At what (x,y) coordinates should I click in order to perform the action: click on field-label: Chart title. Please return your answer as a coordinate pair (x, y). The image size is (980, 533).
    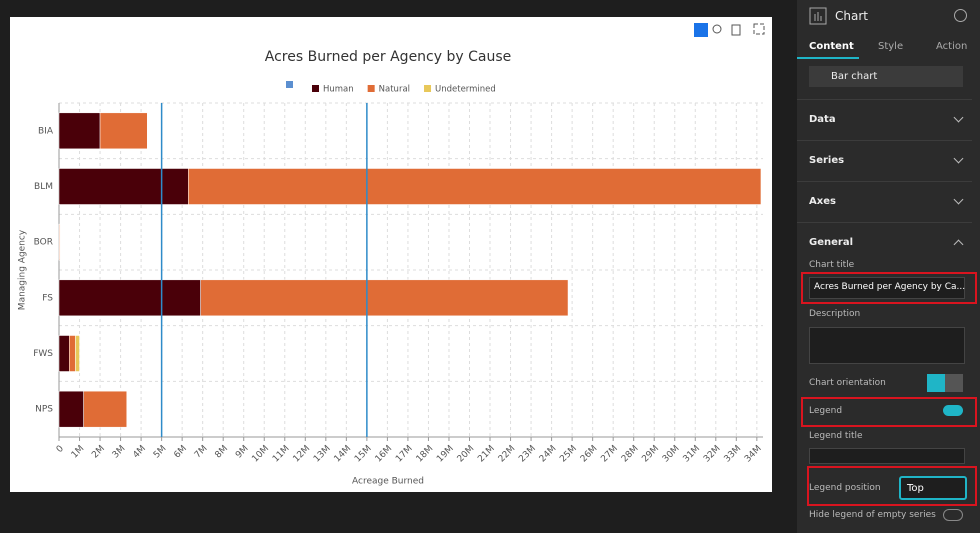
    Looking at the image, I should click on (832, 265).